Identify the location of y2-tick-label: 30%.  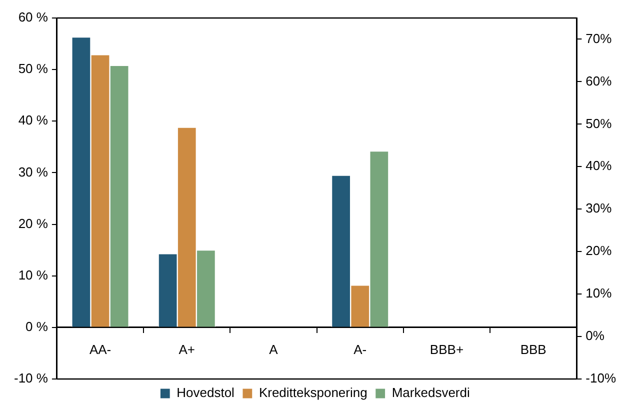
(599, 208).